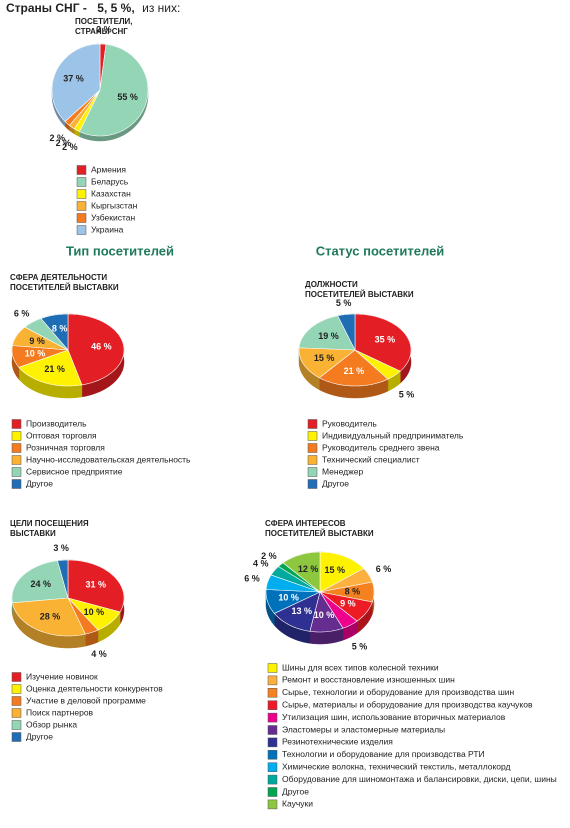 Image resolution: width=570 pixels, height=828 pixels. What do you see at coordinates (108, 169) in the screenshot?
I see `legend-label: Армения` at bounding box center [108, 169].